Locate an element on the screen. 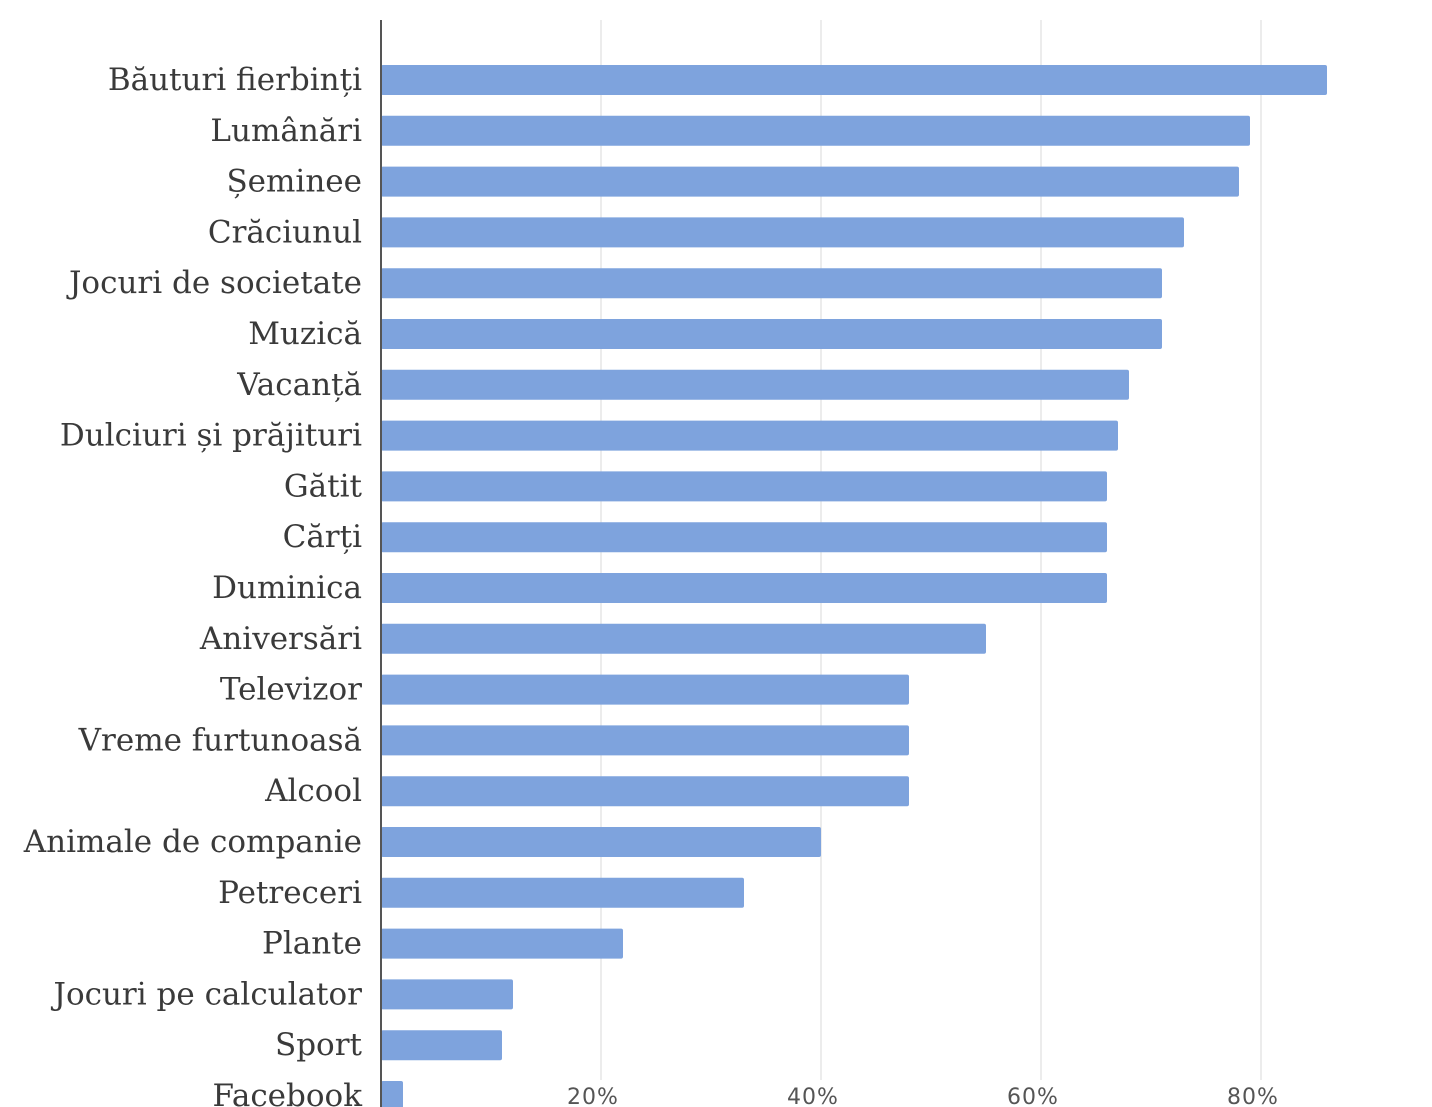  category-label: Crăciunul is located at coordinates (285, 232).